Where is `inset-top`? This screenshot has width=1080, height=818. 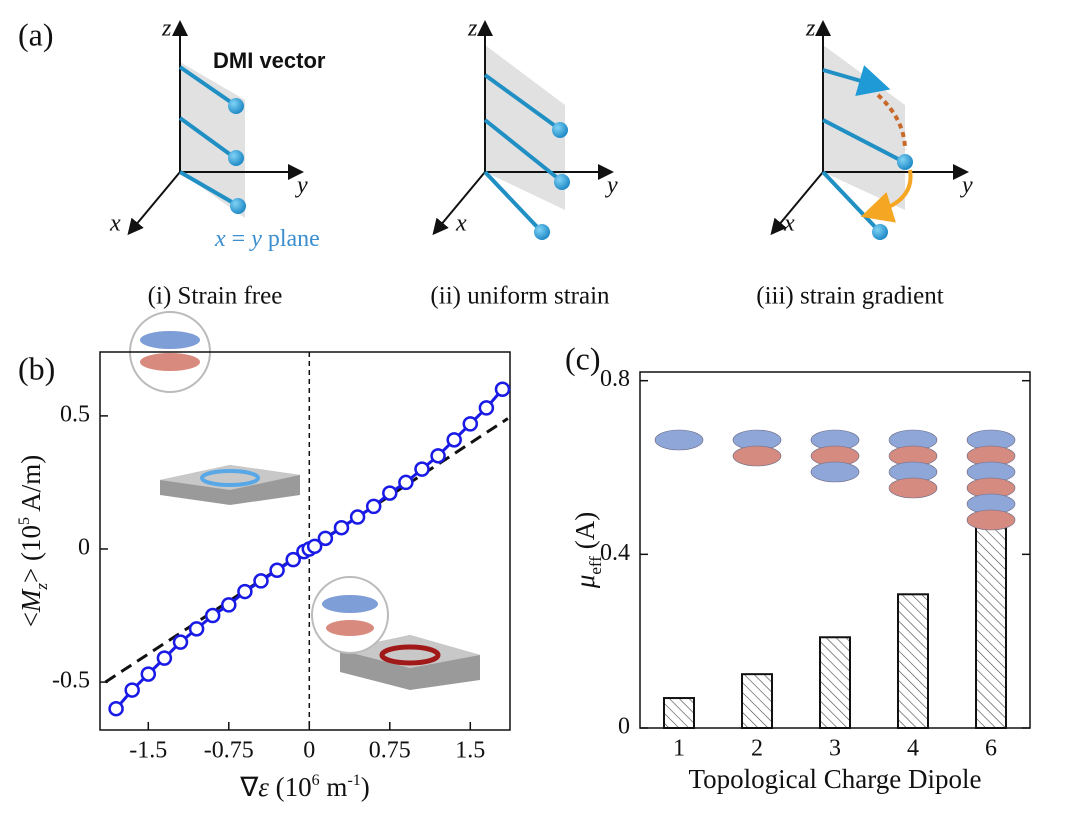
inset-top is located at coordinates (214, 408).